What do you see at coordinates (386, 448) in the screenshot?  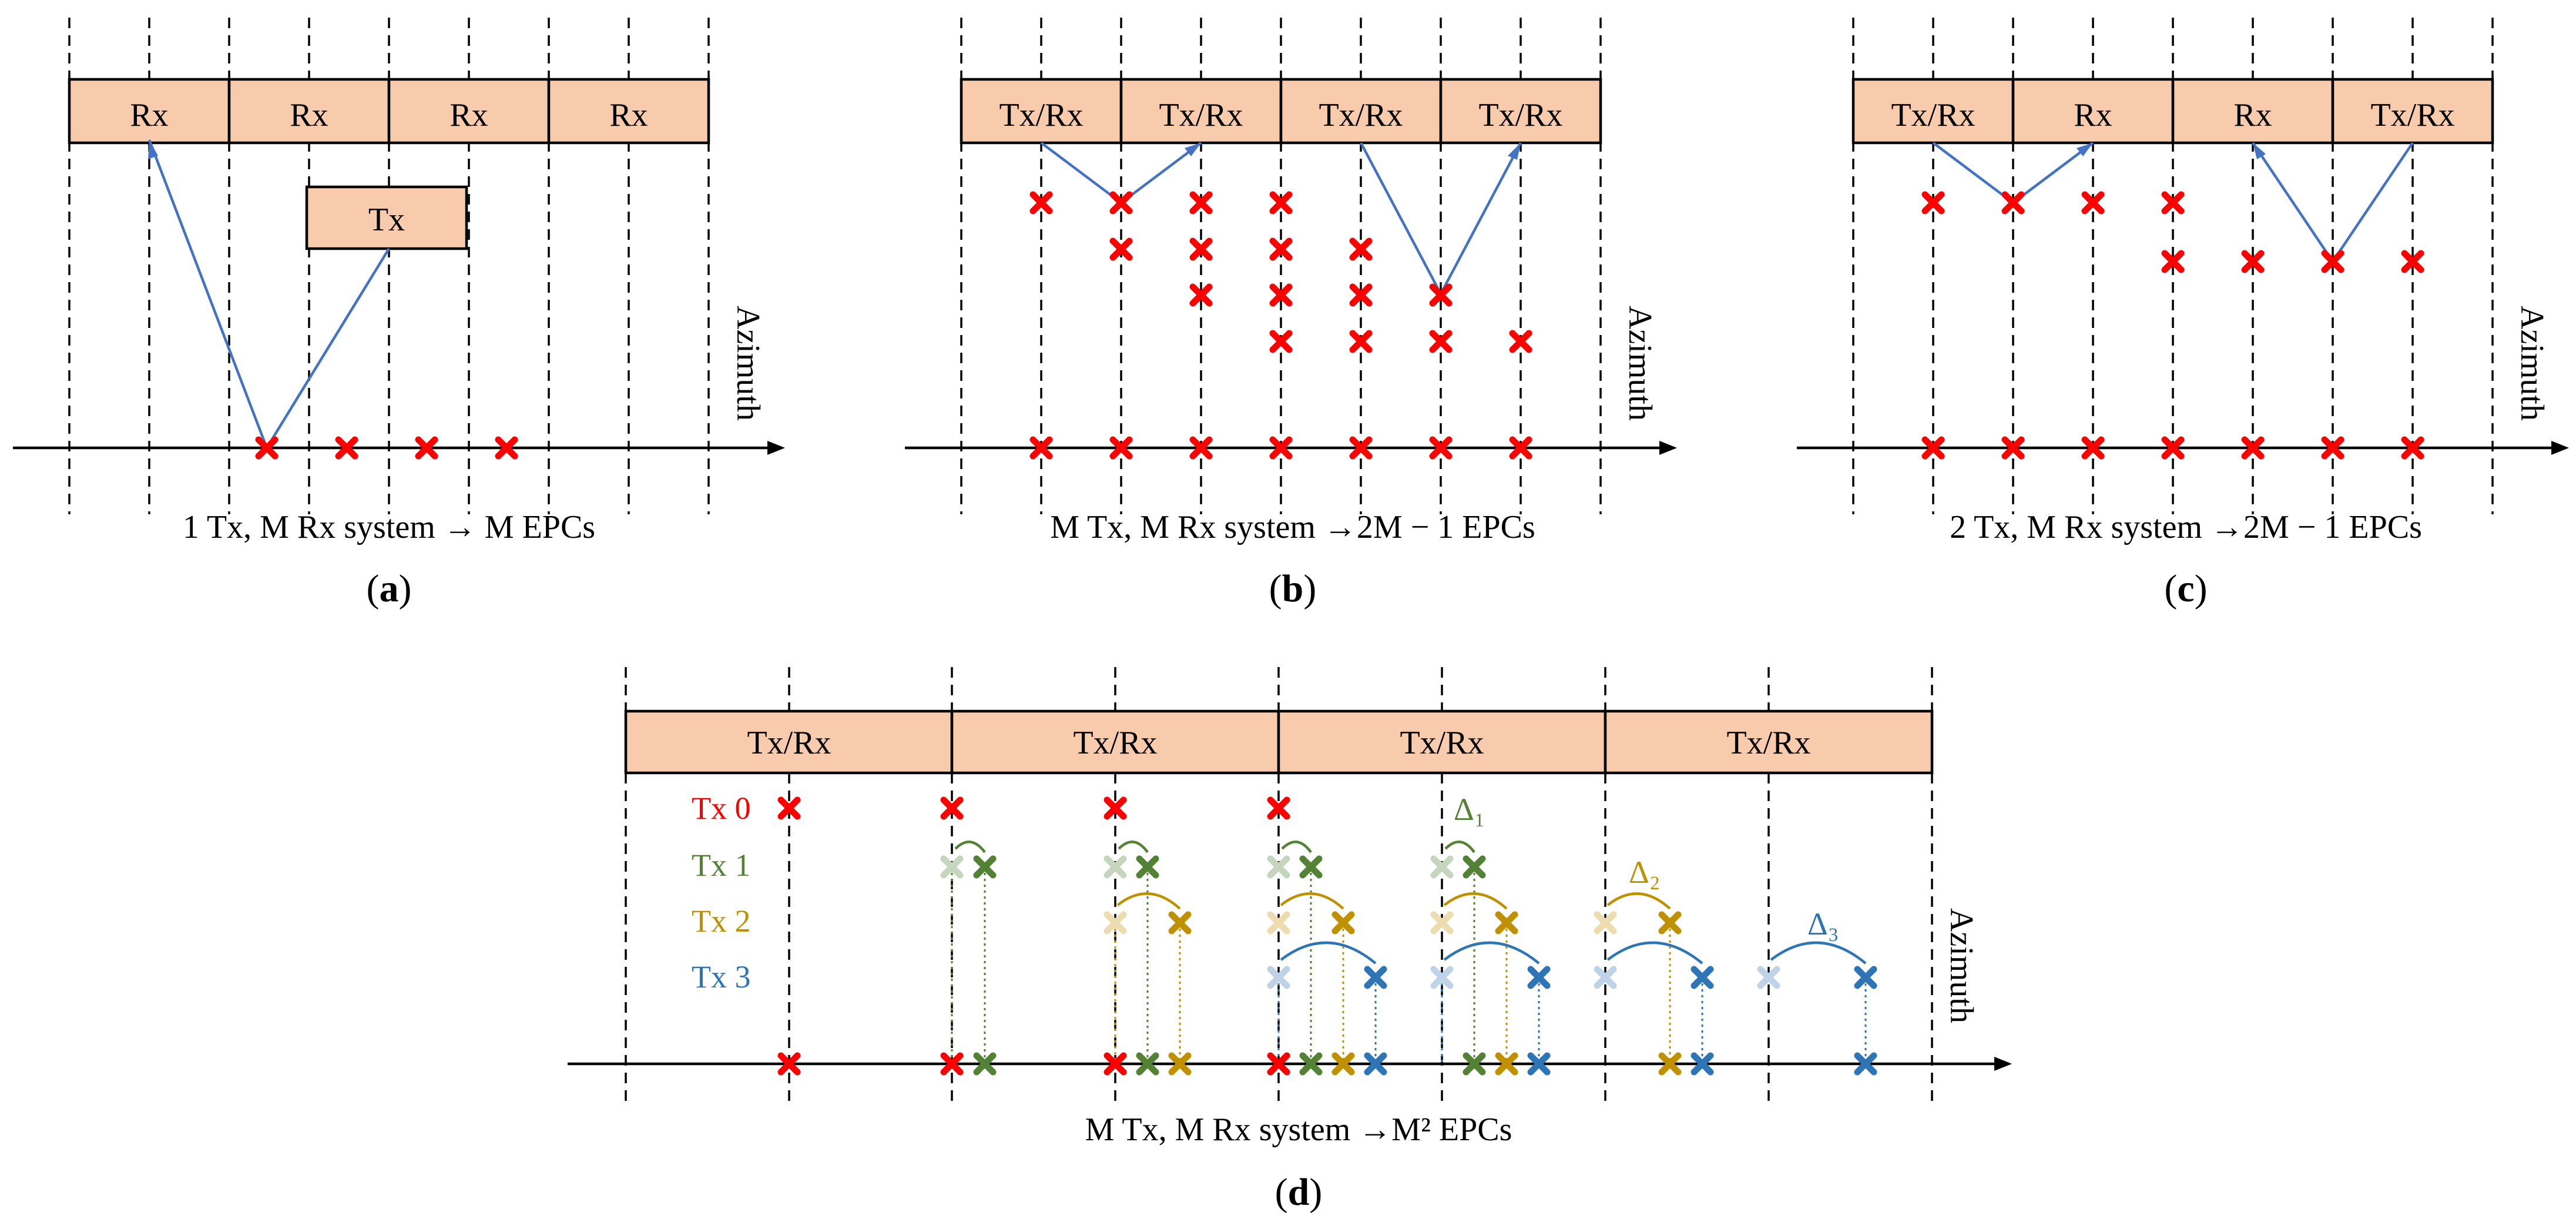 I see `panel-a-epc-markers` at bounding box center [386, 448].